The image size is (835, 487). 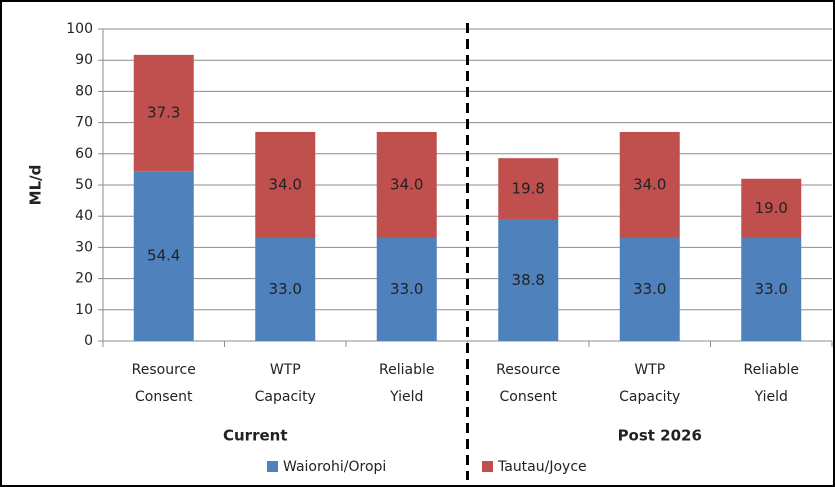 I want to click on y-tick-label: 70, so click(x=84, y=123).